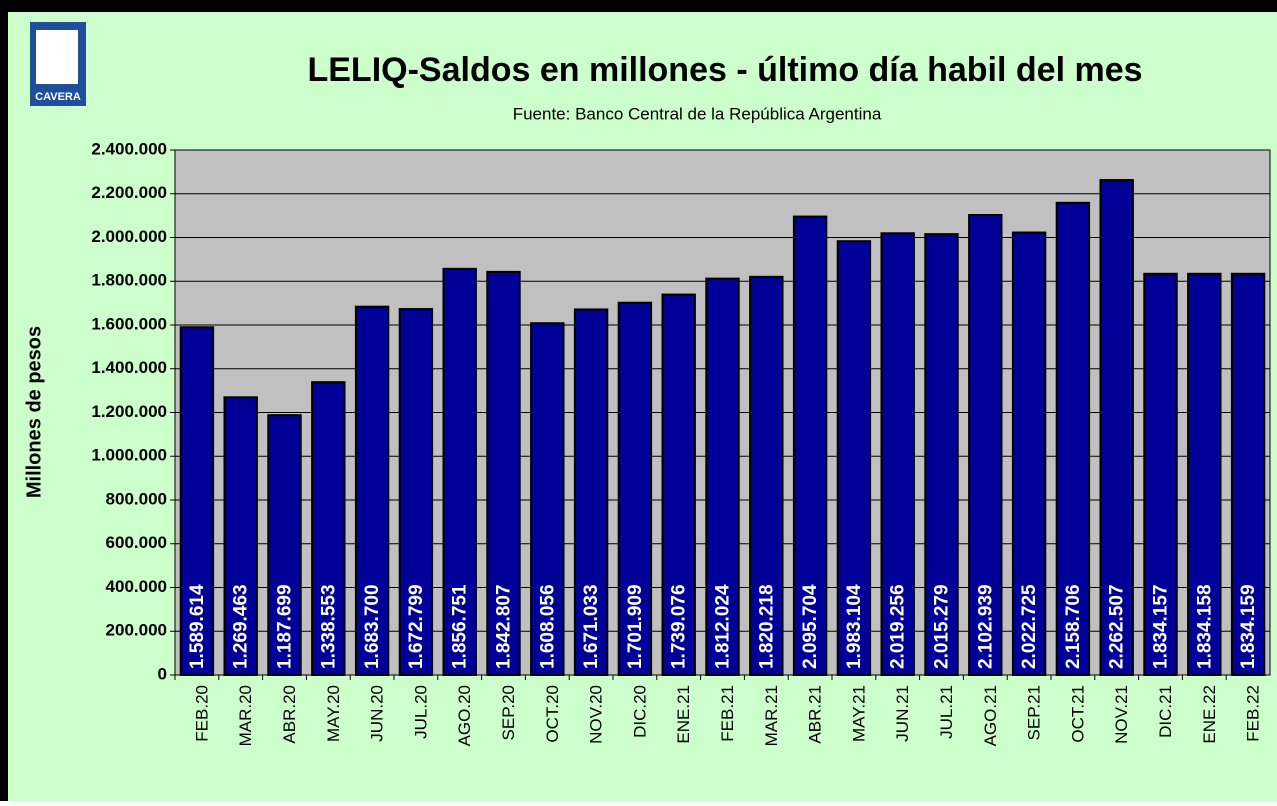 Image resolution: width=1277 pixels, height=806 pixels. What do you see at coordinates (723, 626) in the screenshot?
I see `value-label: 1.812.024` at bounding box center [723, 626].